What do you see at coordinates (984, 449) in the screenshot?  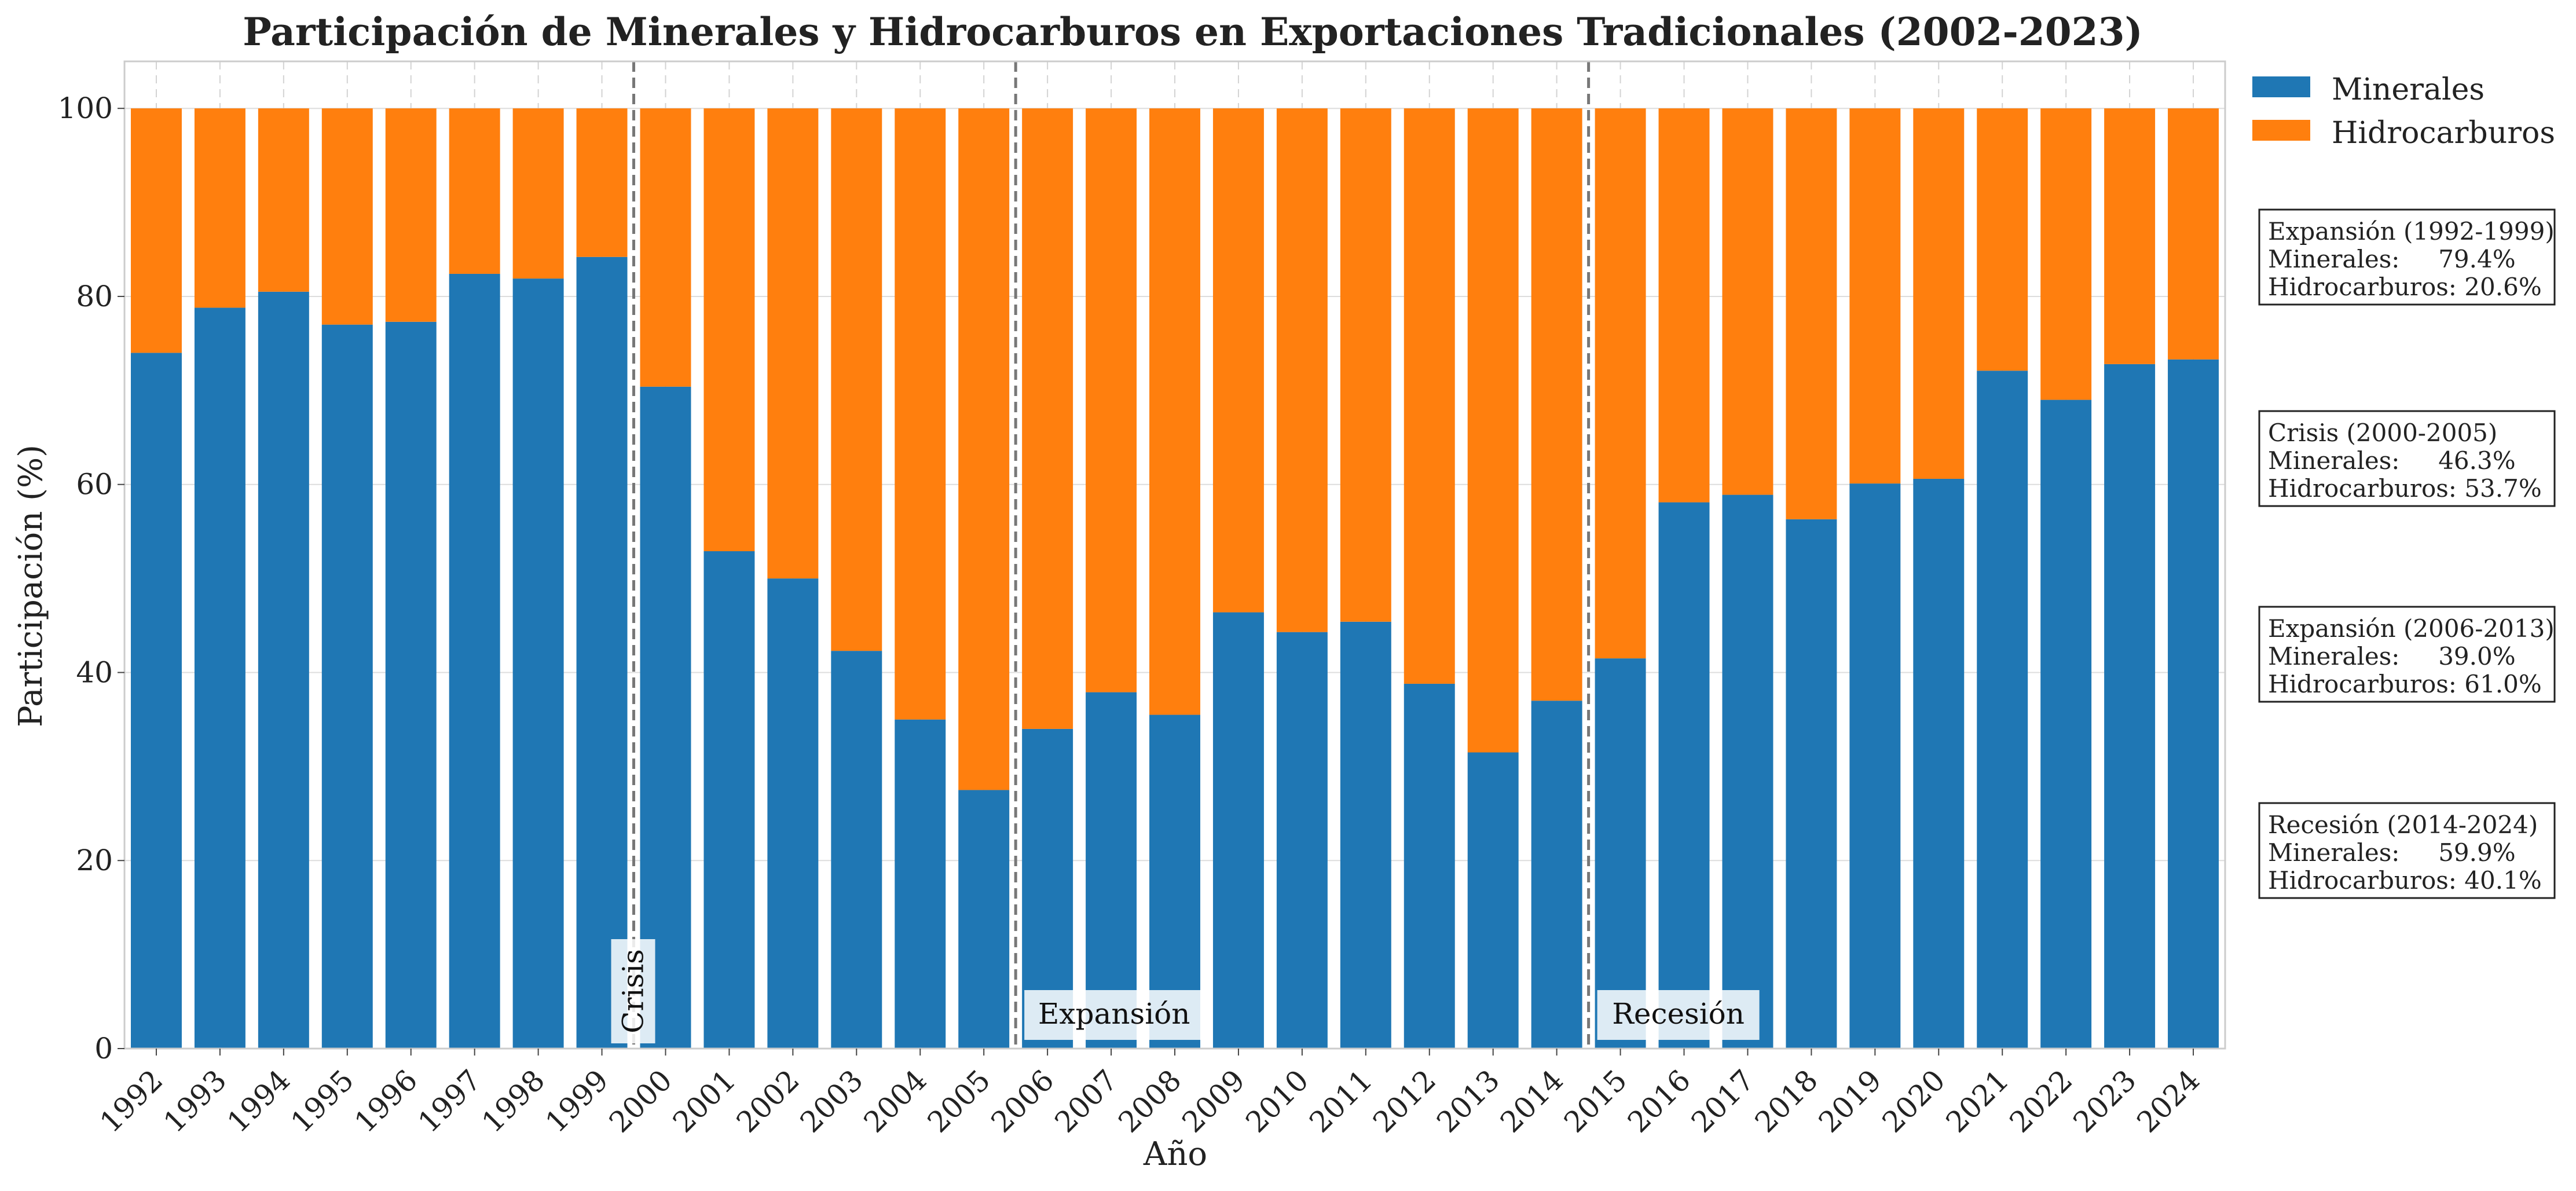 I see `bar-hidrocarburos-2005` at bounding box center [984, 449].